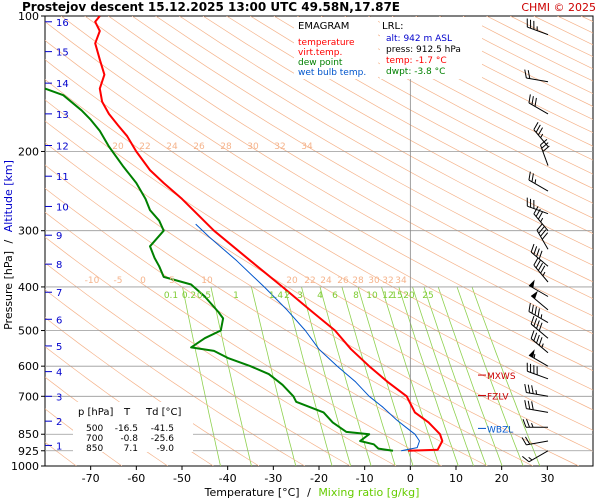  Describe the element at coordinates (28, 241) in the screenshot. I see `y-axis-ticks: 100 200 300 400 500 600 700 850 925 1000` at that location.